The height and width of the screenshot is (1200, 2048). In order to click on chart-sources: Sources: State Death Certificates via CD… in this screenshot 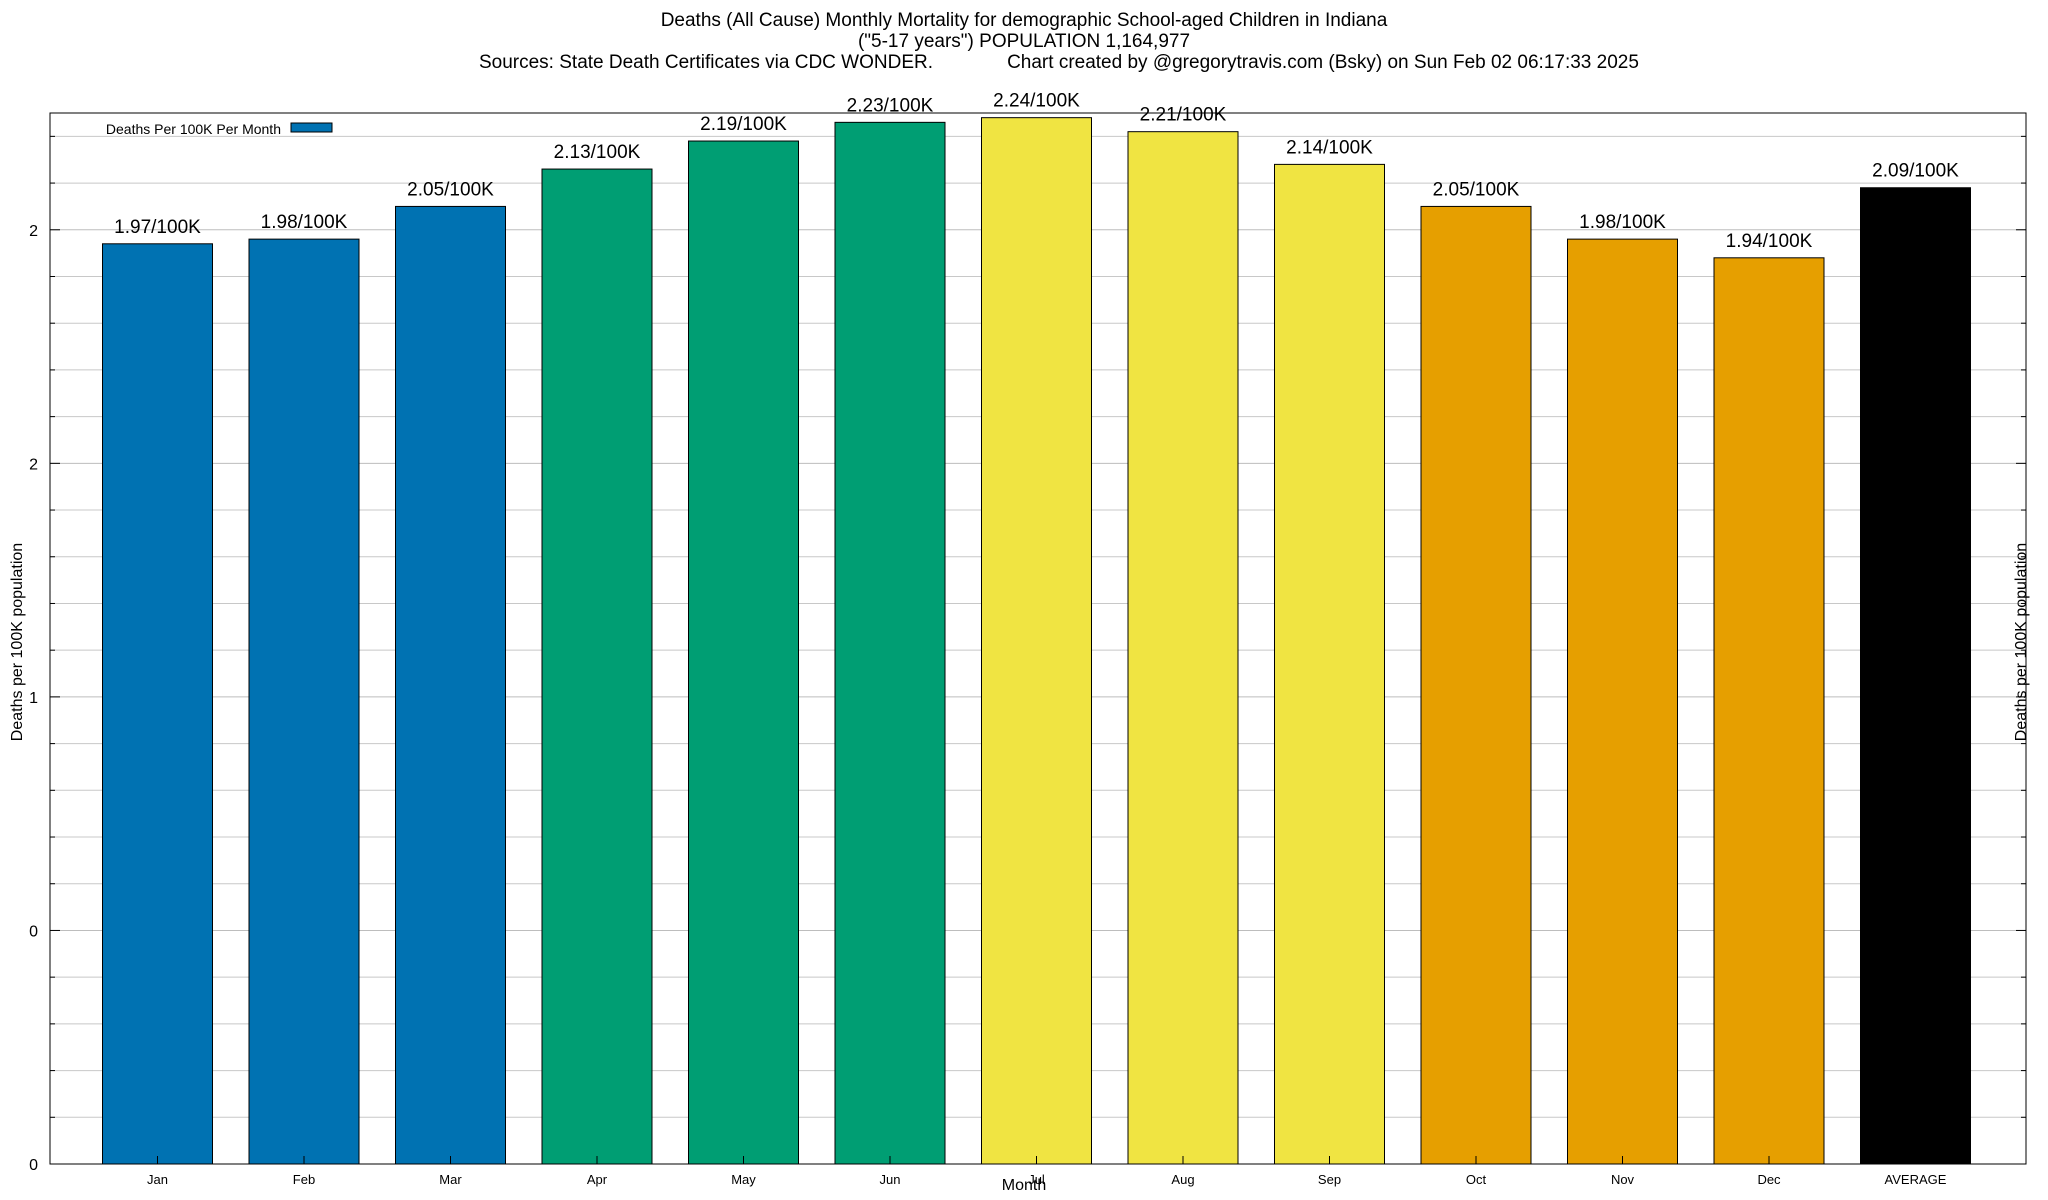, I will do `click(706, 62)`.